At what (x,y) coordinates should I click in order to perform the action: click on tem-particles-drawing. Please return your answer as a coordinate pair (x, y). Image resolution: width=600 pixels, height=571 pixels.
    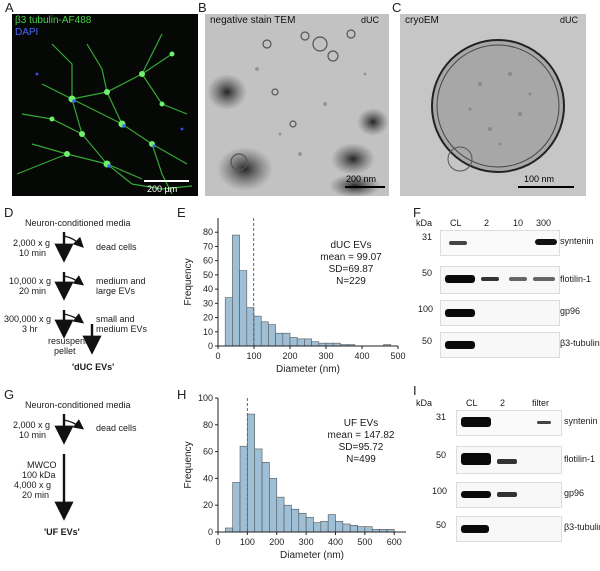
    Looking at the image, I should click on (297, 105).